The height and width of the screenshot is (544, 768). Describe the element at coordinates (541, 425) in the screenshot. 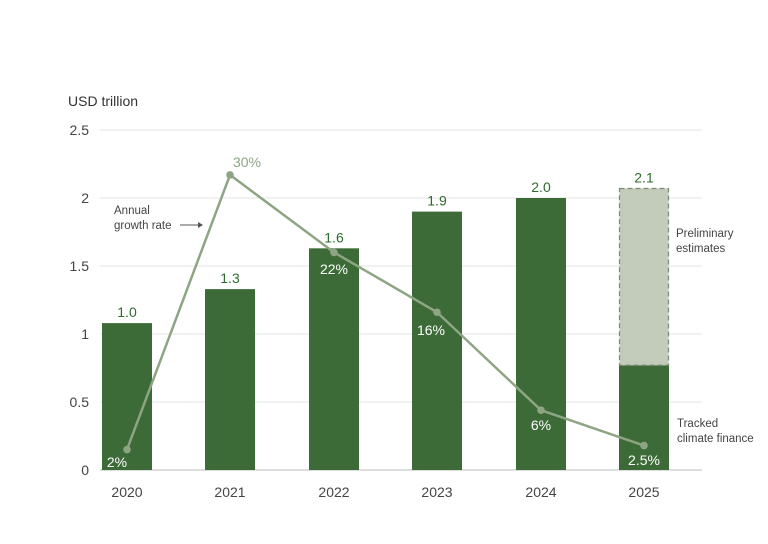

I see `growth-rate-label: 6%` at that location.